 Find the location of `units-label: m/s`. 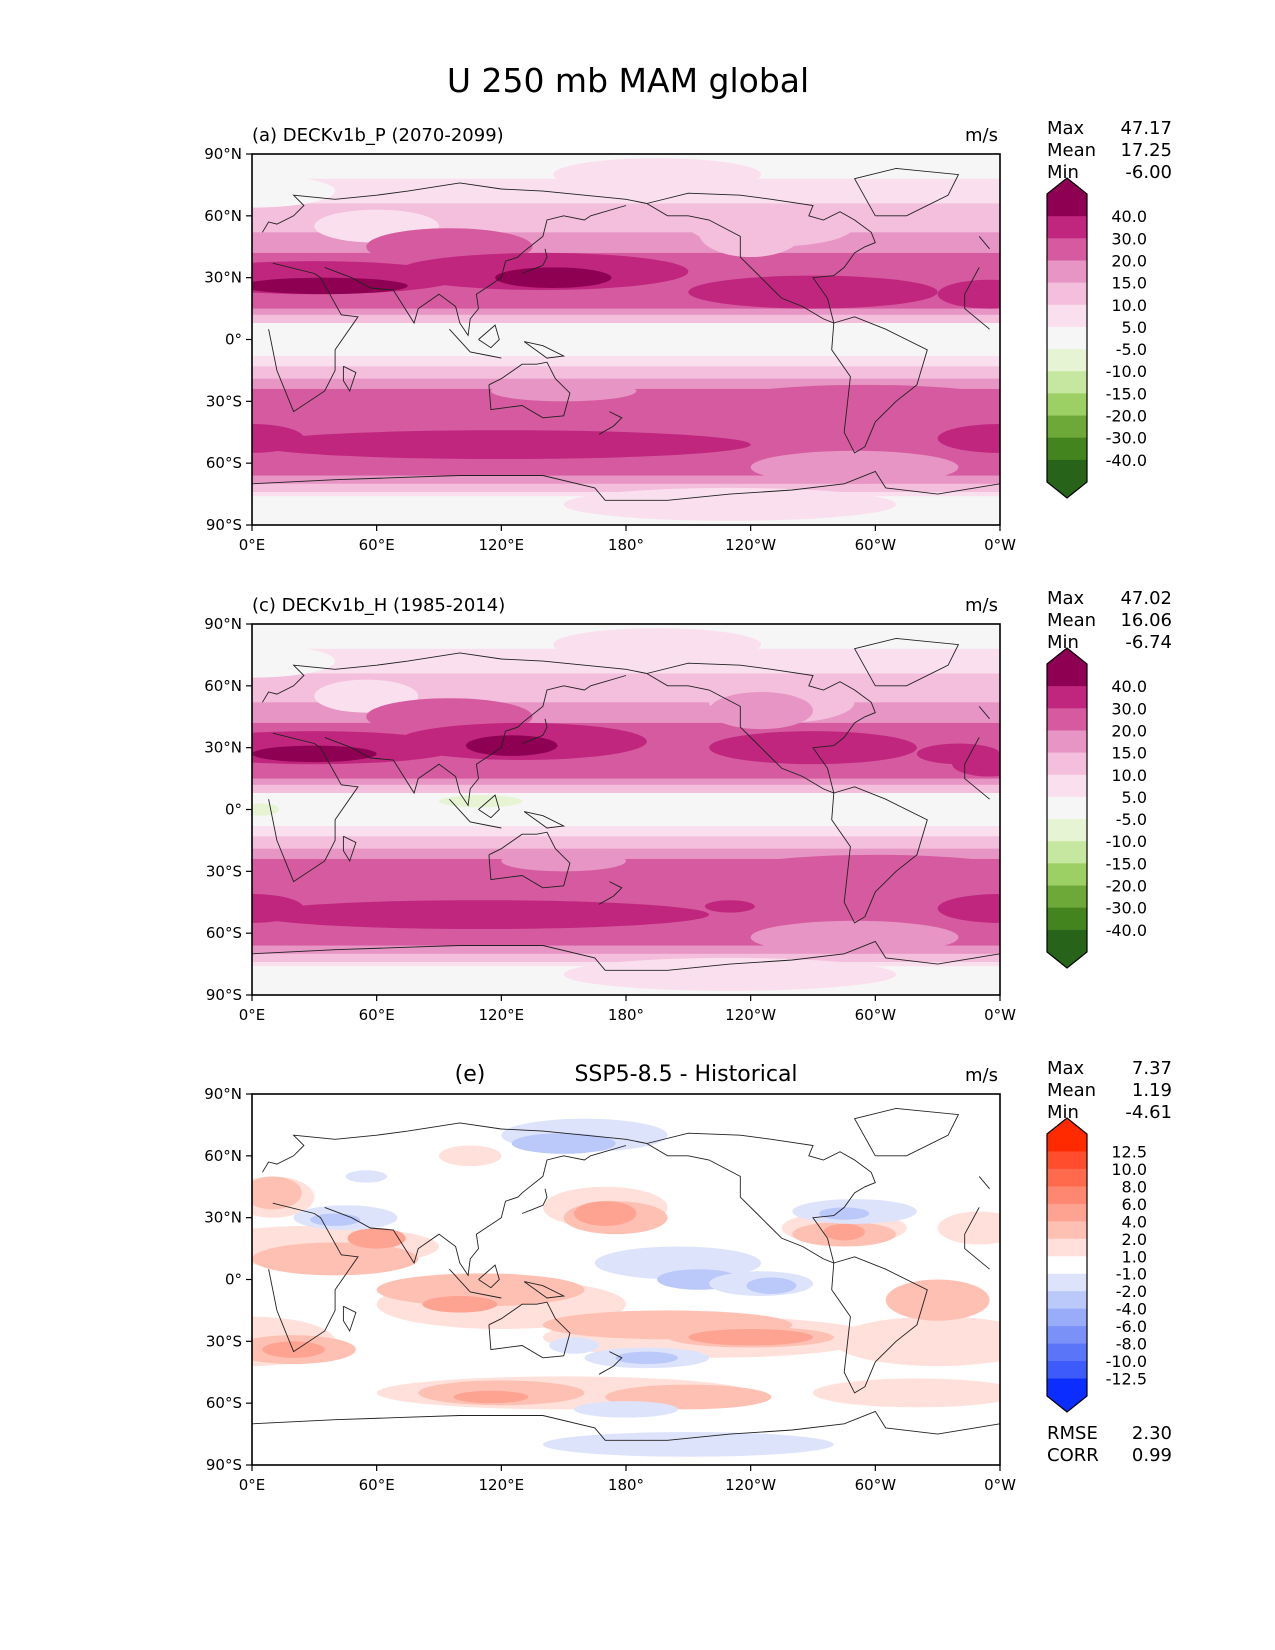

units-label: m/s is located at coordinates (981, 1075).